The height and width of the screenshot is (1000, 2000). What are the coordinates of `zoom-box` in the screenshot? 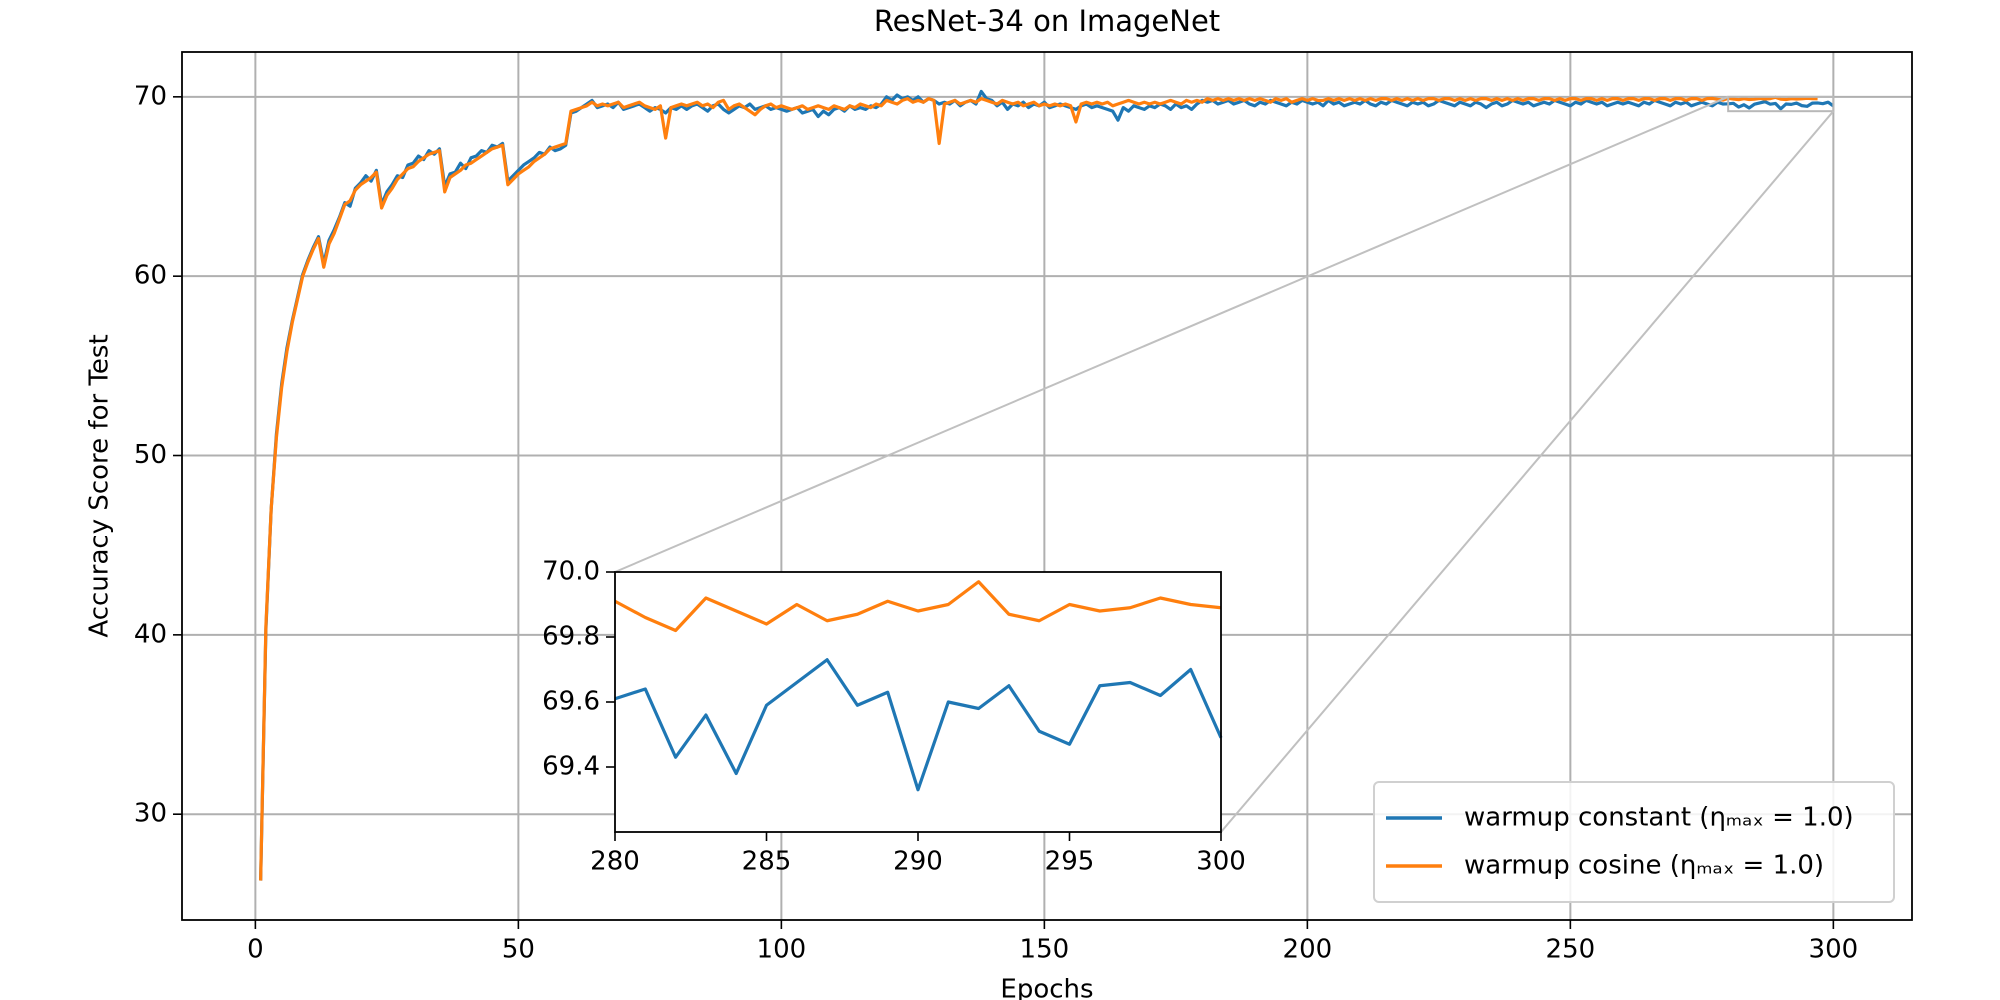 It's located at (1781, 104).